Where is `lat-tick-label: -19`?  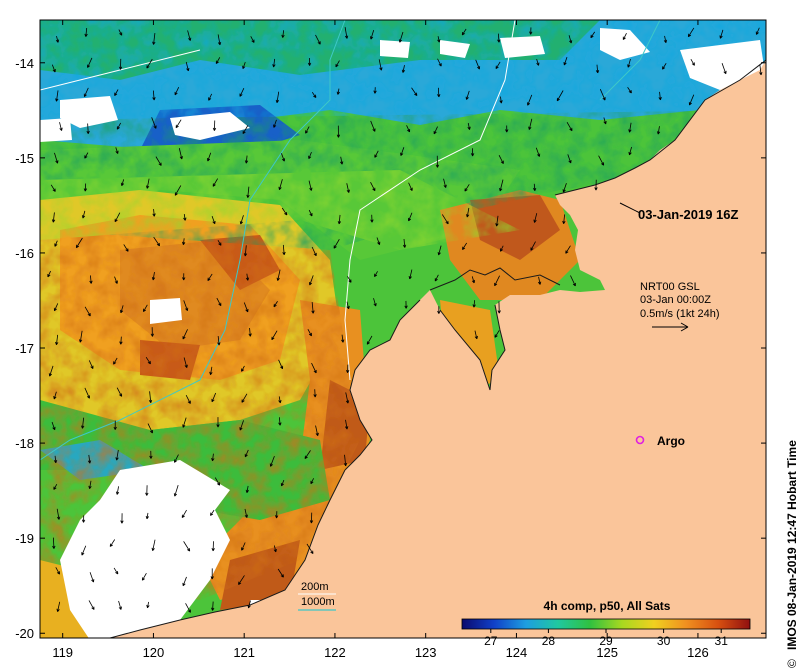
lat-tick-label: -19 is located at coordinates (24, 538).